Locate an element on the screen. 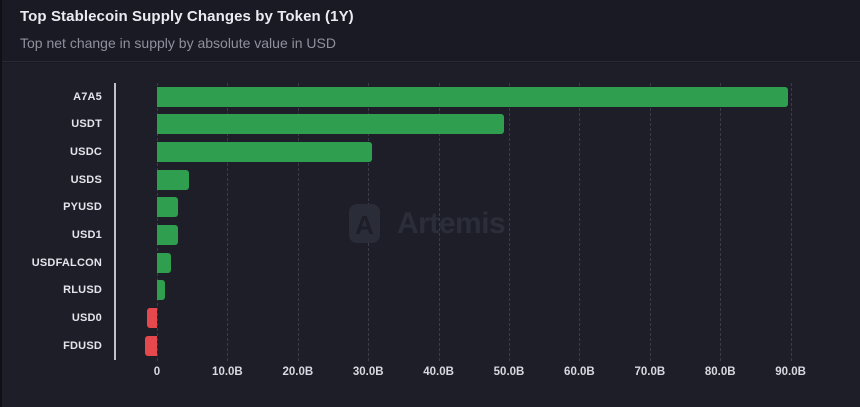 Image resolution: width=860 pixels, height=407 pixels. x-label-70.0B: 70.0B is located at coordinates (650, 372).